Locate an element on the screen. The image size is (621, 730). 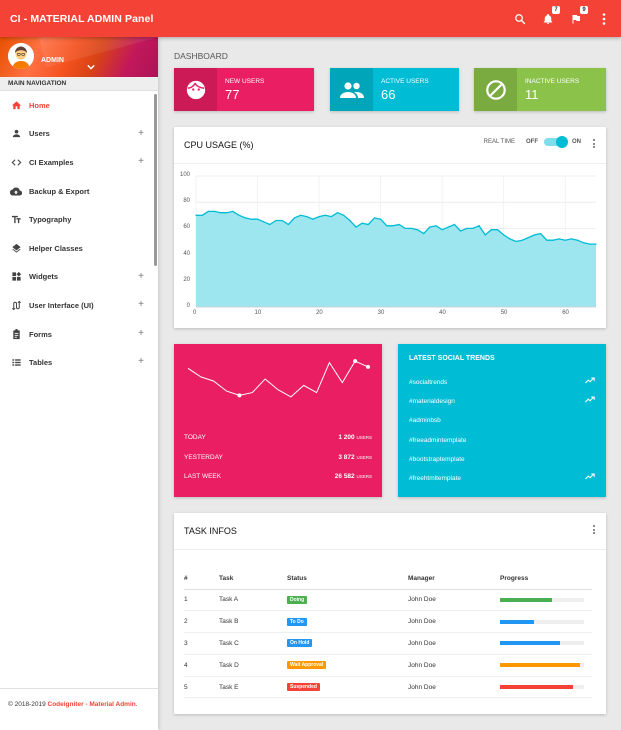
sidebar-item-forms: Forms + is located at coordinates (79, 334).